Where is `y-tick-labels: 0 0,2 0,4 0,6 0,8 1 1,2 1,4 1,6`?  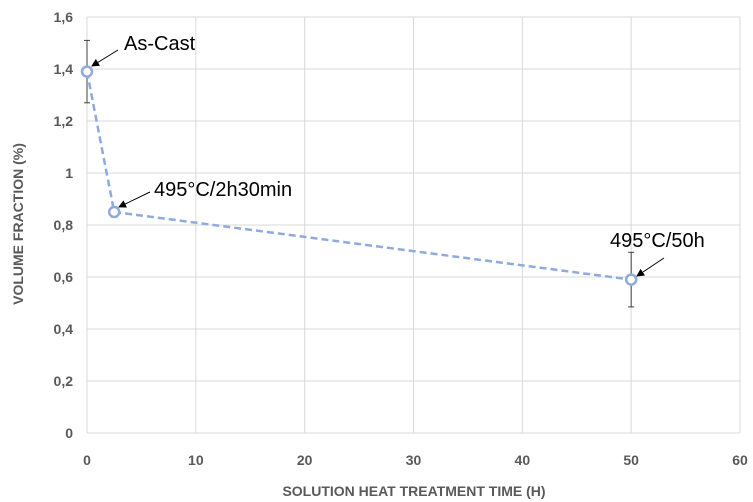 y-tick-labels: 0 0,2 0,4 0,6 0,8 1 1,2 1,4 1,6 is located at coordinates (64, 225).